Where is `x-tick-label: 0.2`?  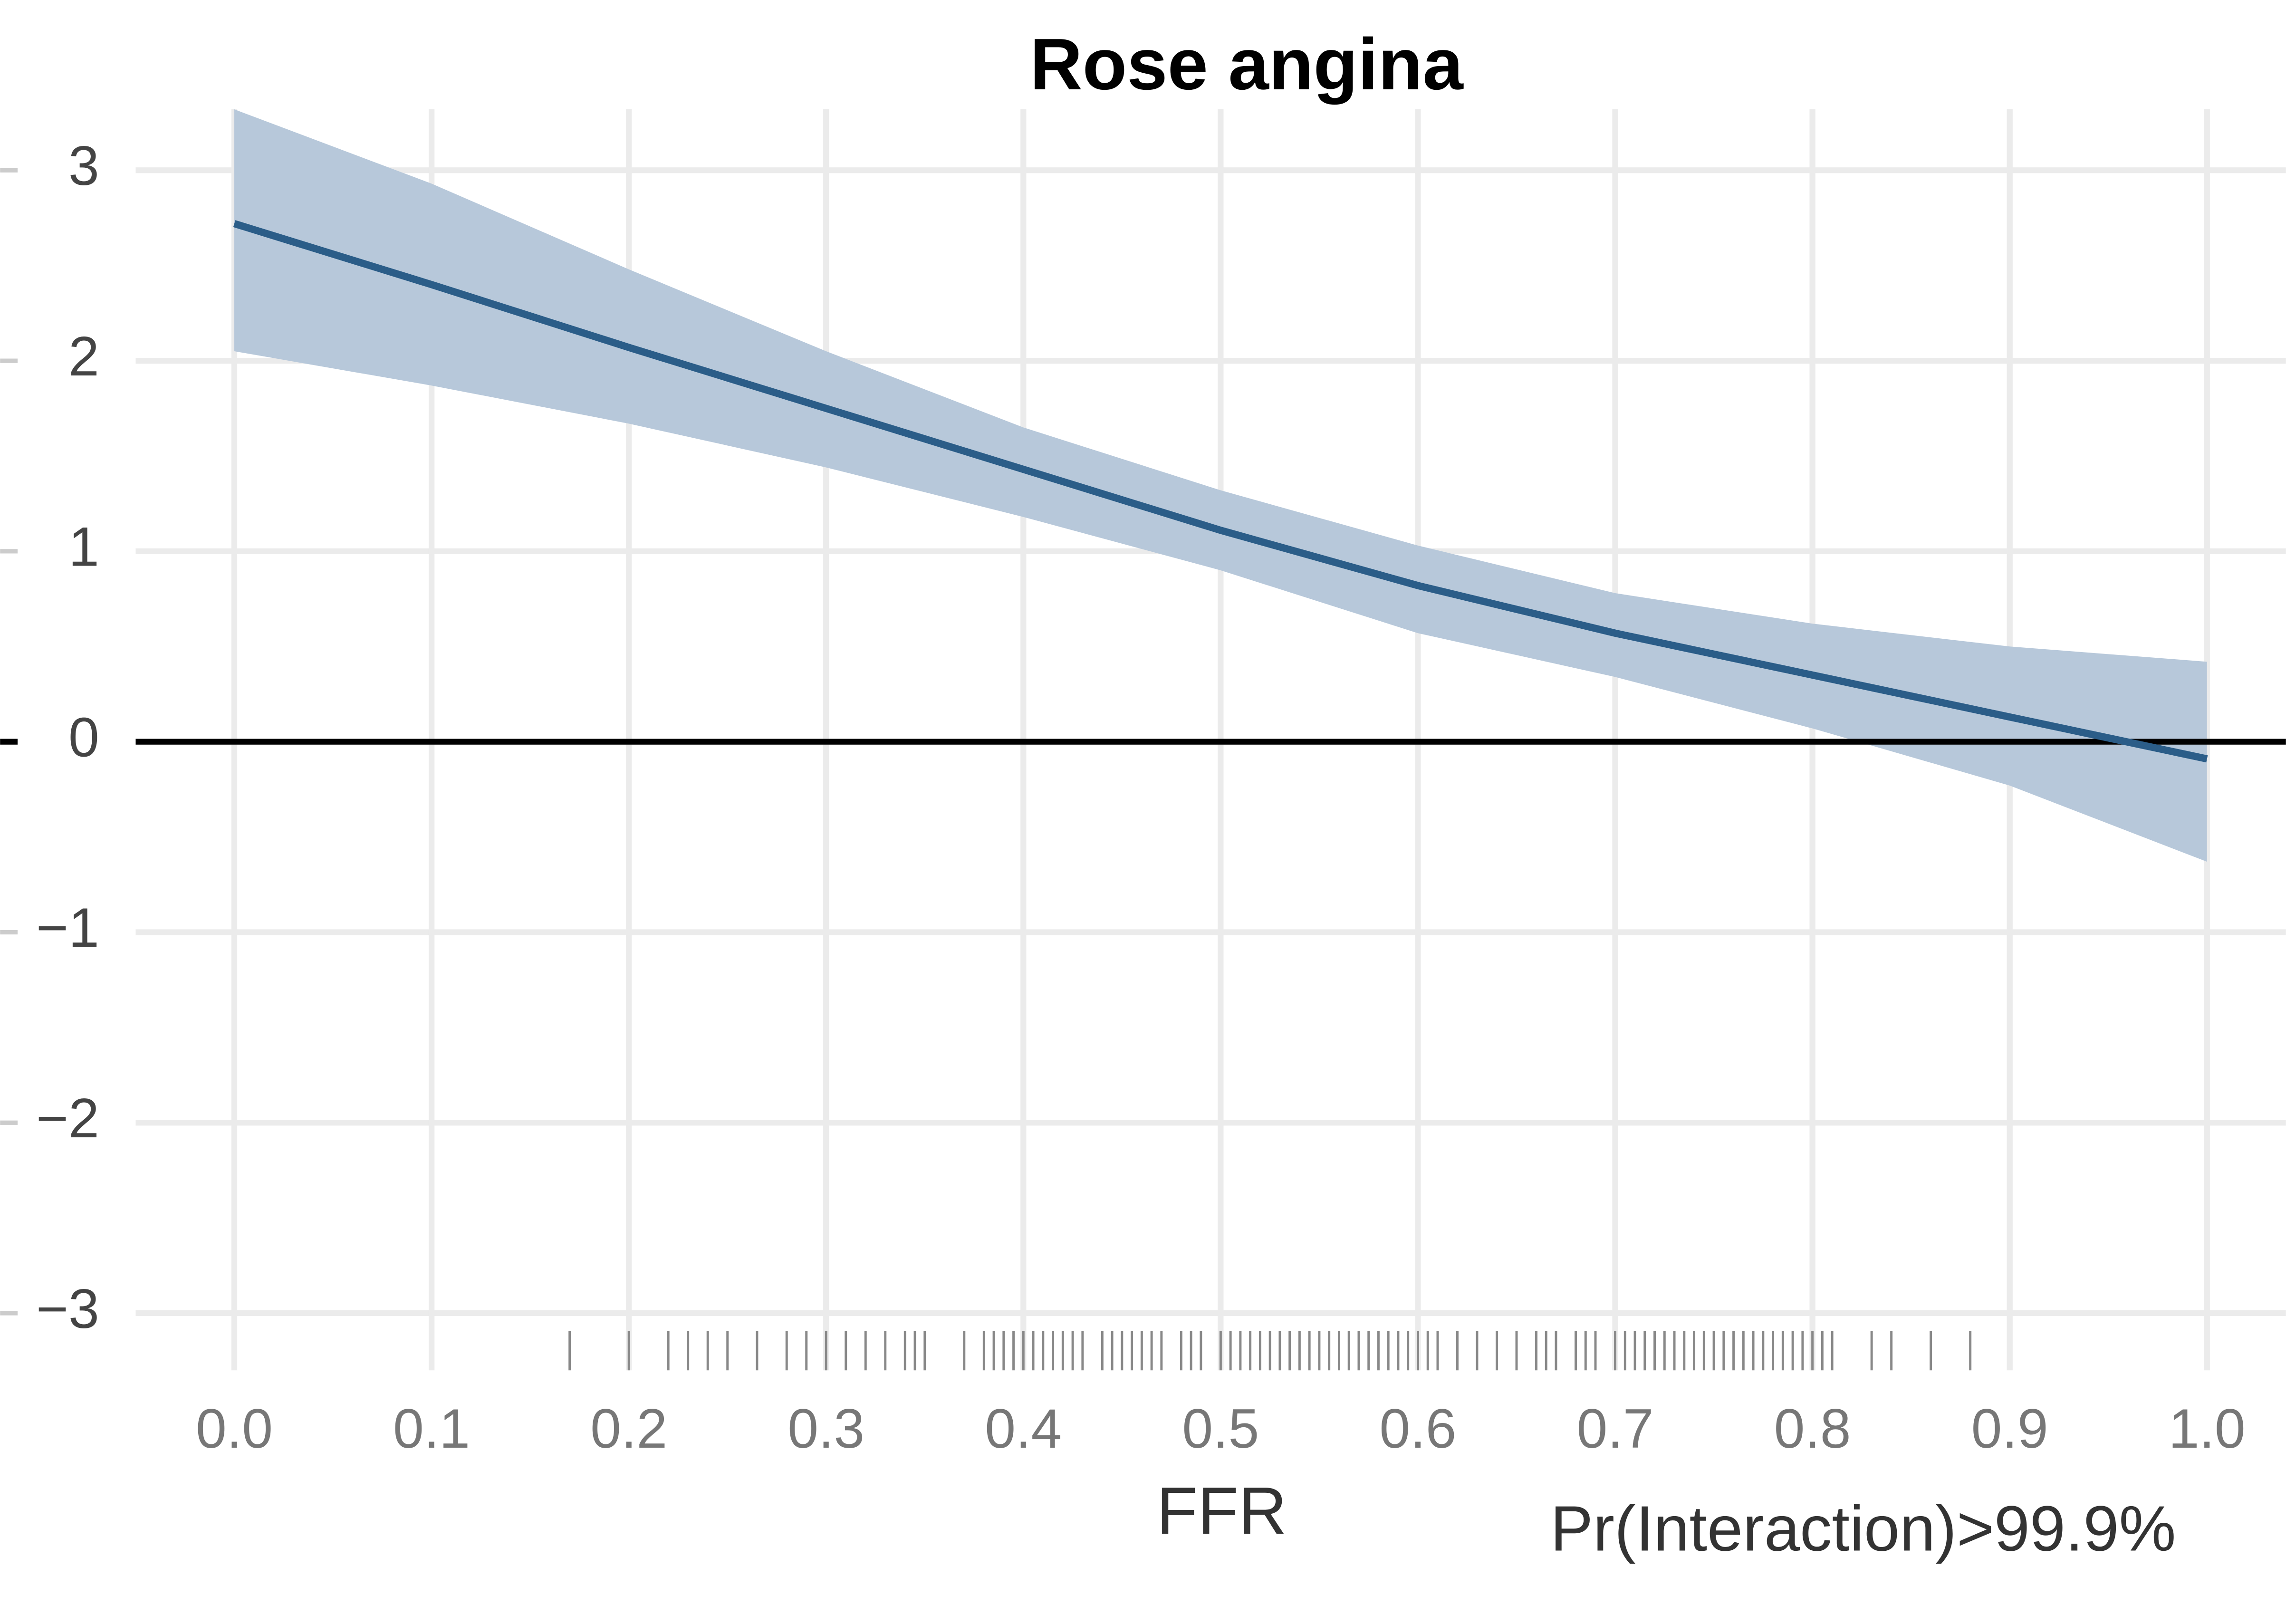 x-tick-label: 0.2 is located at coordinates (628, 1428).